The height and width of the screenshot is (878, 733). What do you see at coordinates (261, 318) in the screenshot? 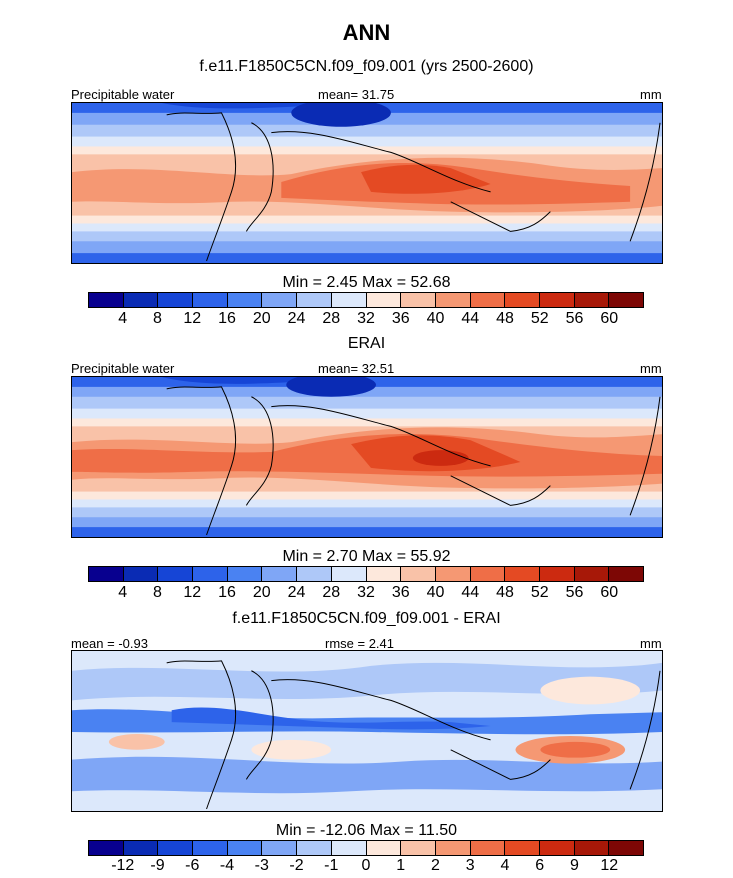
I see `panel-1-colorbar-tick-label: 20` at bounding box center [261, 318].